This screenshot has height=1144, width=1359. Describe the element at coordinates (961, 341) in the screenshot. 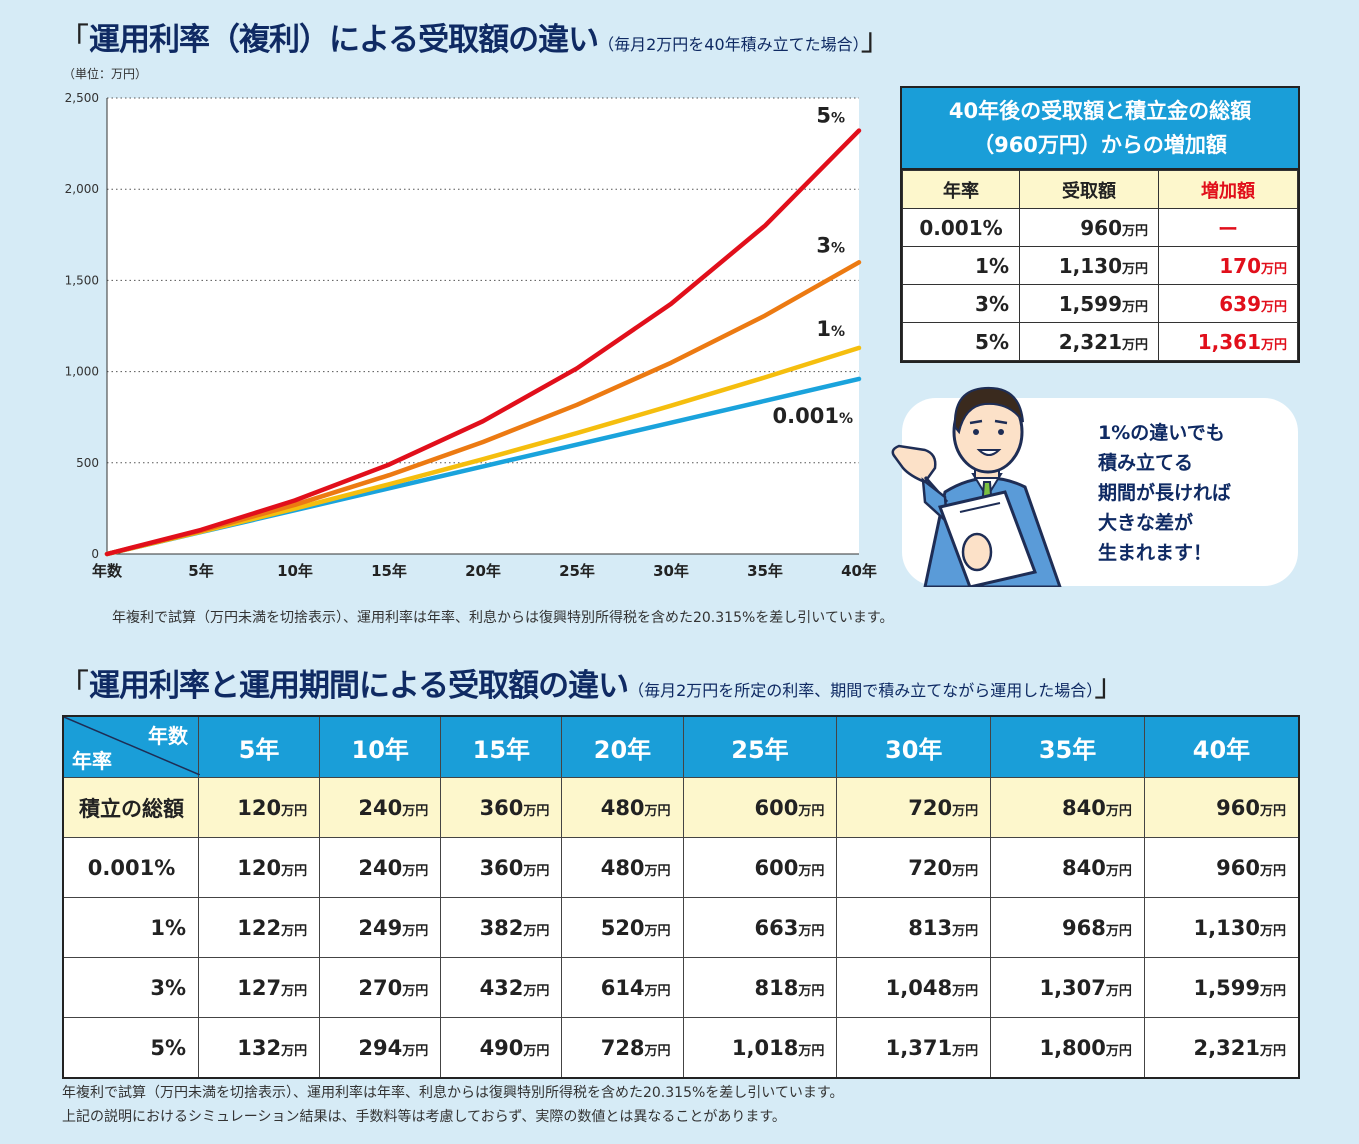

I see `summary-rate: 5%` at that location.